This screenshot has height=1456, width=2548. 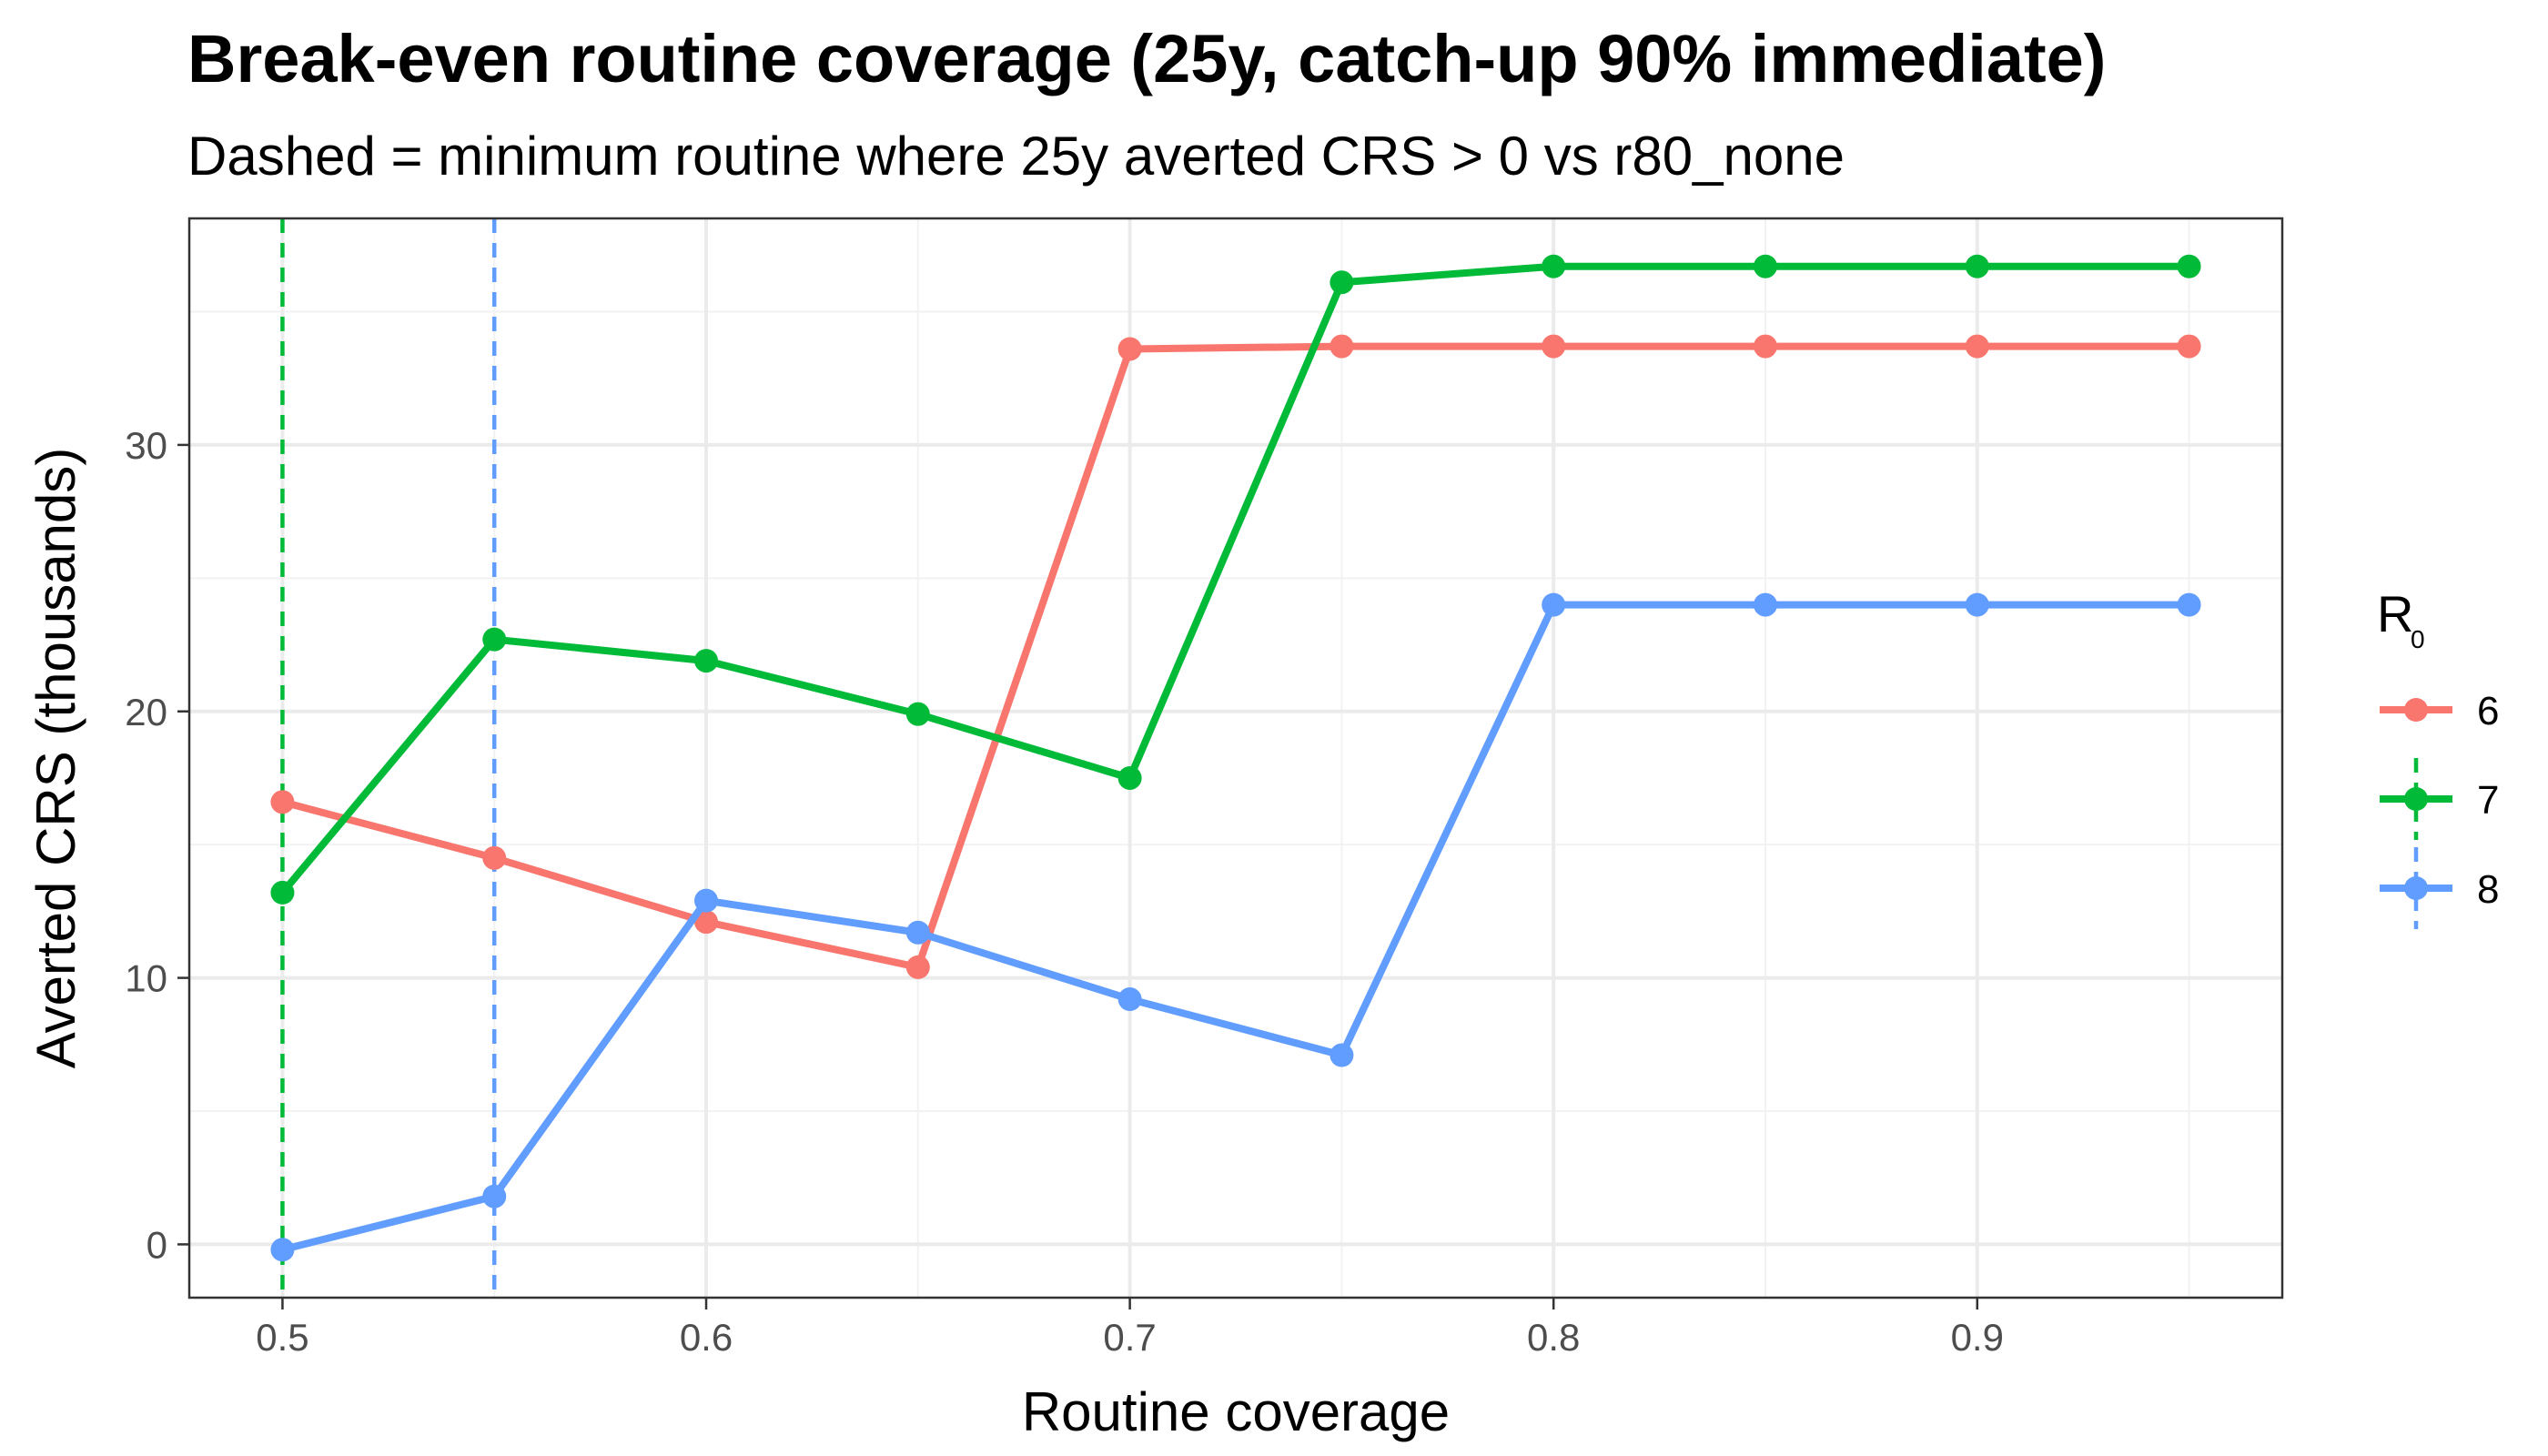 What do you see at coordinates (282, 1337) in the screenshot?
I see `x-tick-label: 0.5` at bounding box center [282, 1337].